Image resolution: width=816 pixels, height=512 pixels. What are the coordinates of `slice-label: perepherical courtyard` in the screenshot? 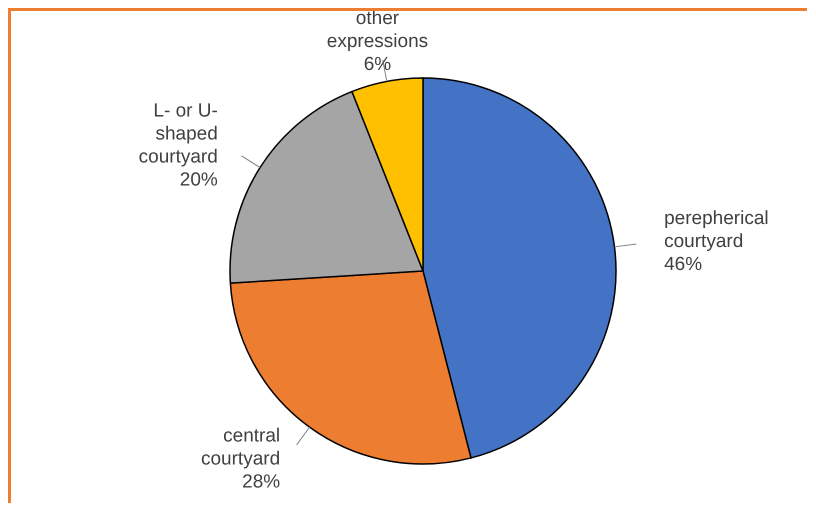 It's located at (716, 230).